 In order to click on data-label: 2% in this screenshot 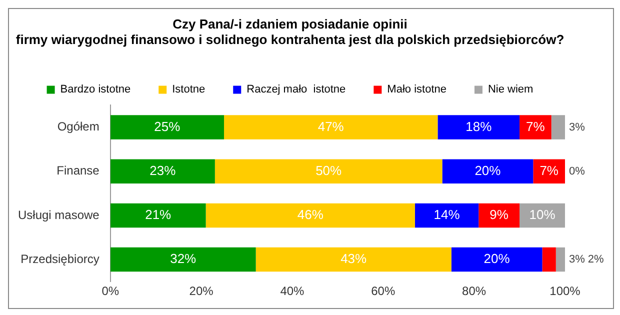, I will do `click(596, 260)`.